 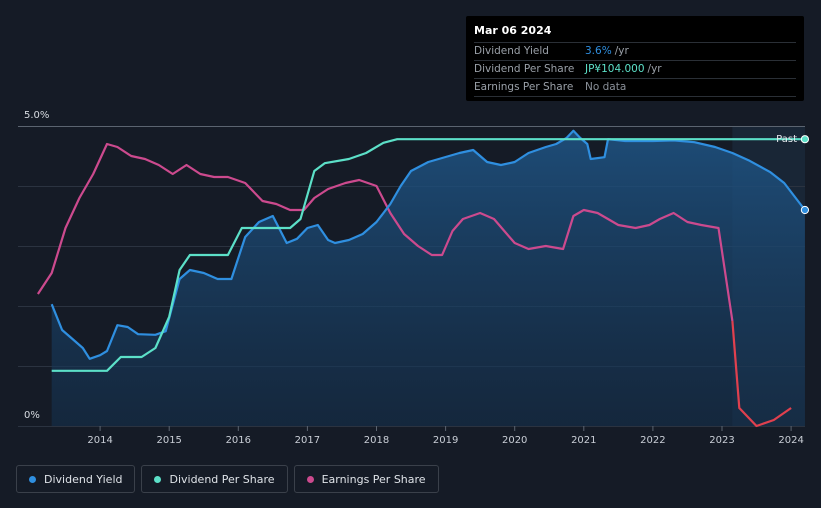 What do you see at coordinates (376, 440) in the screenshot?
I see `x-tick-label: 2018` at bounding box center [376, 440].